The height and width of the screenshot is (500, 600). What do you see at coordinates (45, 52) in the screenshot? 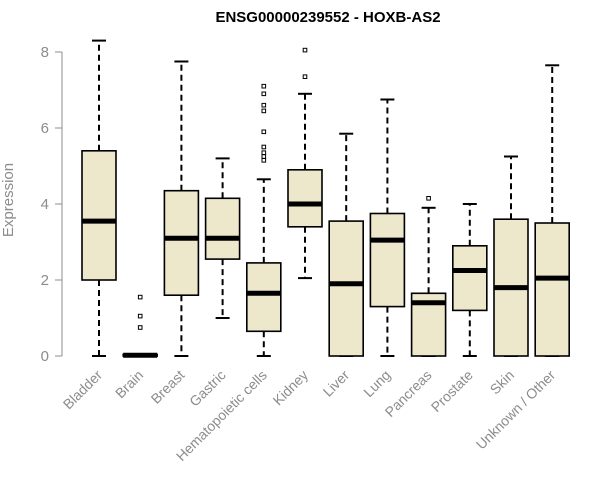
I see `y-tick-label: 8` at bounding box center [45, 52].